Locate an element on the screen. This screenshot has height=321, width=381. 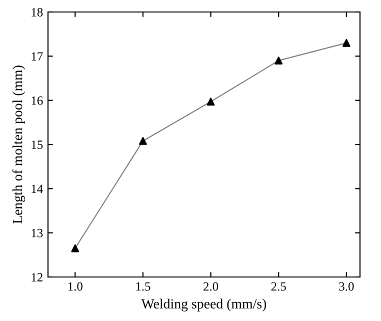
y-tick-label: 15 is located at coordinates (37, 144).